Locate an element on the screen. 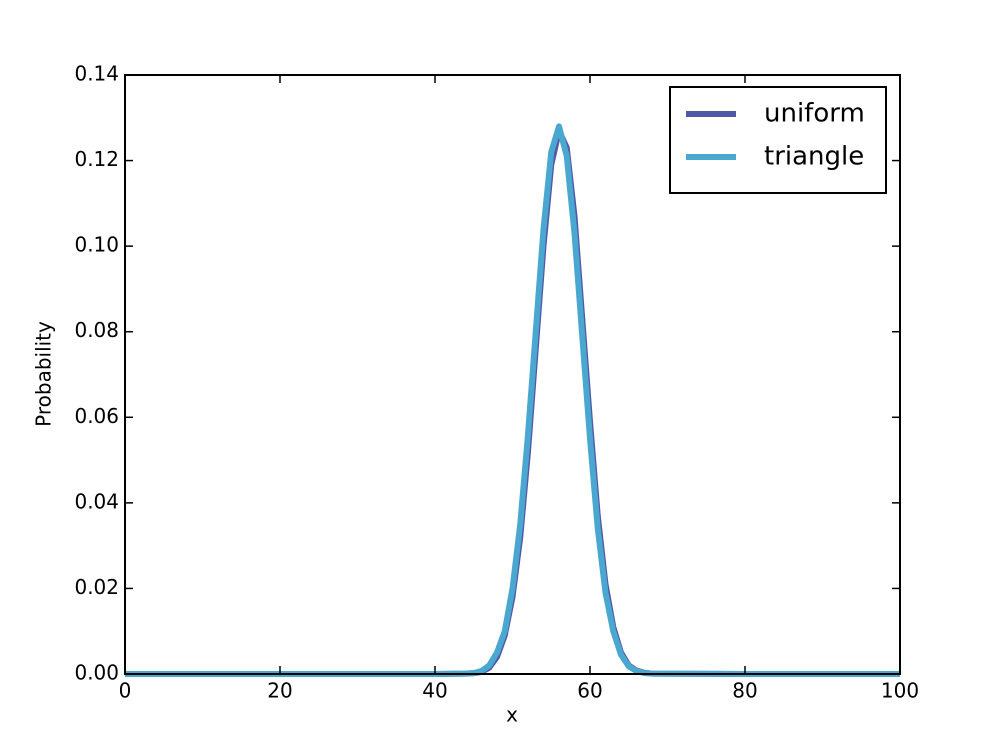 The width and height of the screenshot is (1000, 750). y-tick-label: 0.08 is located at coordinates (96, 330).